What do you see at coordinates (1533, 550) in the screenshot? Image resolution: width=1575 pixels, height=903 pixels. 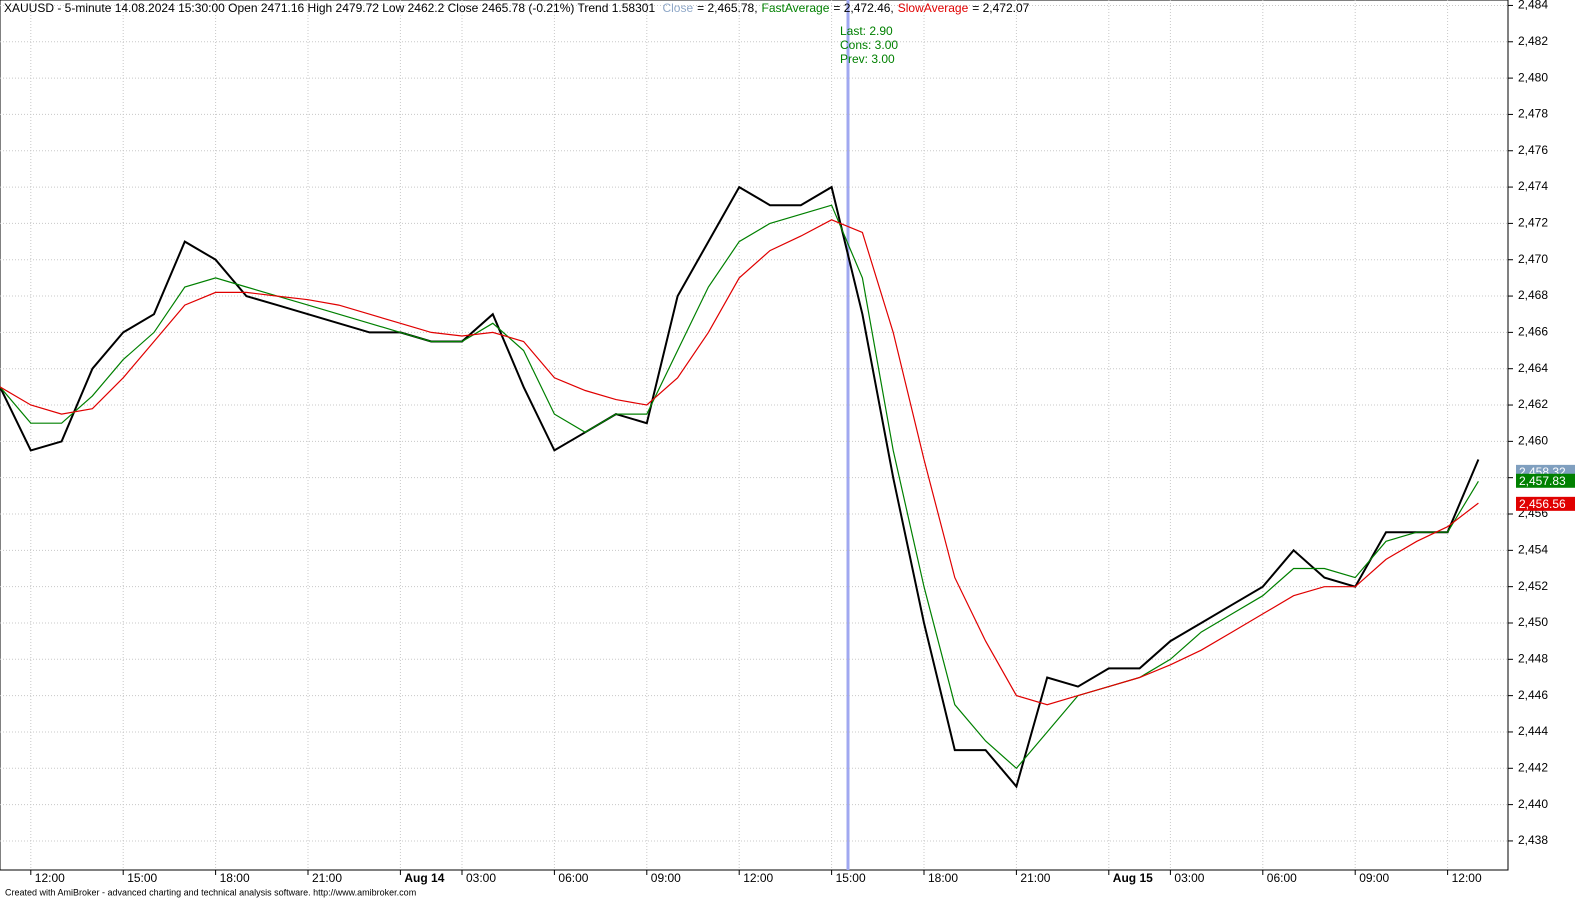 I see `y-tick-label: 2,454` at bounding box center [1533, 550].